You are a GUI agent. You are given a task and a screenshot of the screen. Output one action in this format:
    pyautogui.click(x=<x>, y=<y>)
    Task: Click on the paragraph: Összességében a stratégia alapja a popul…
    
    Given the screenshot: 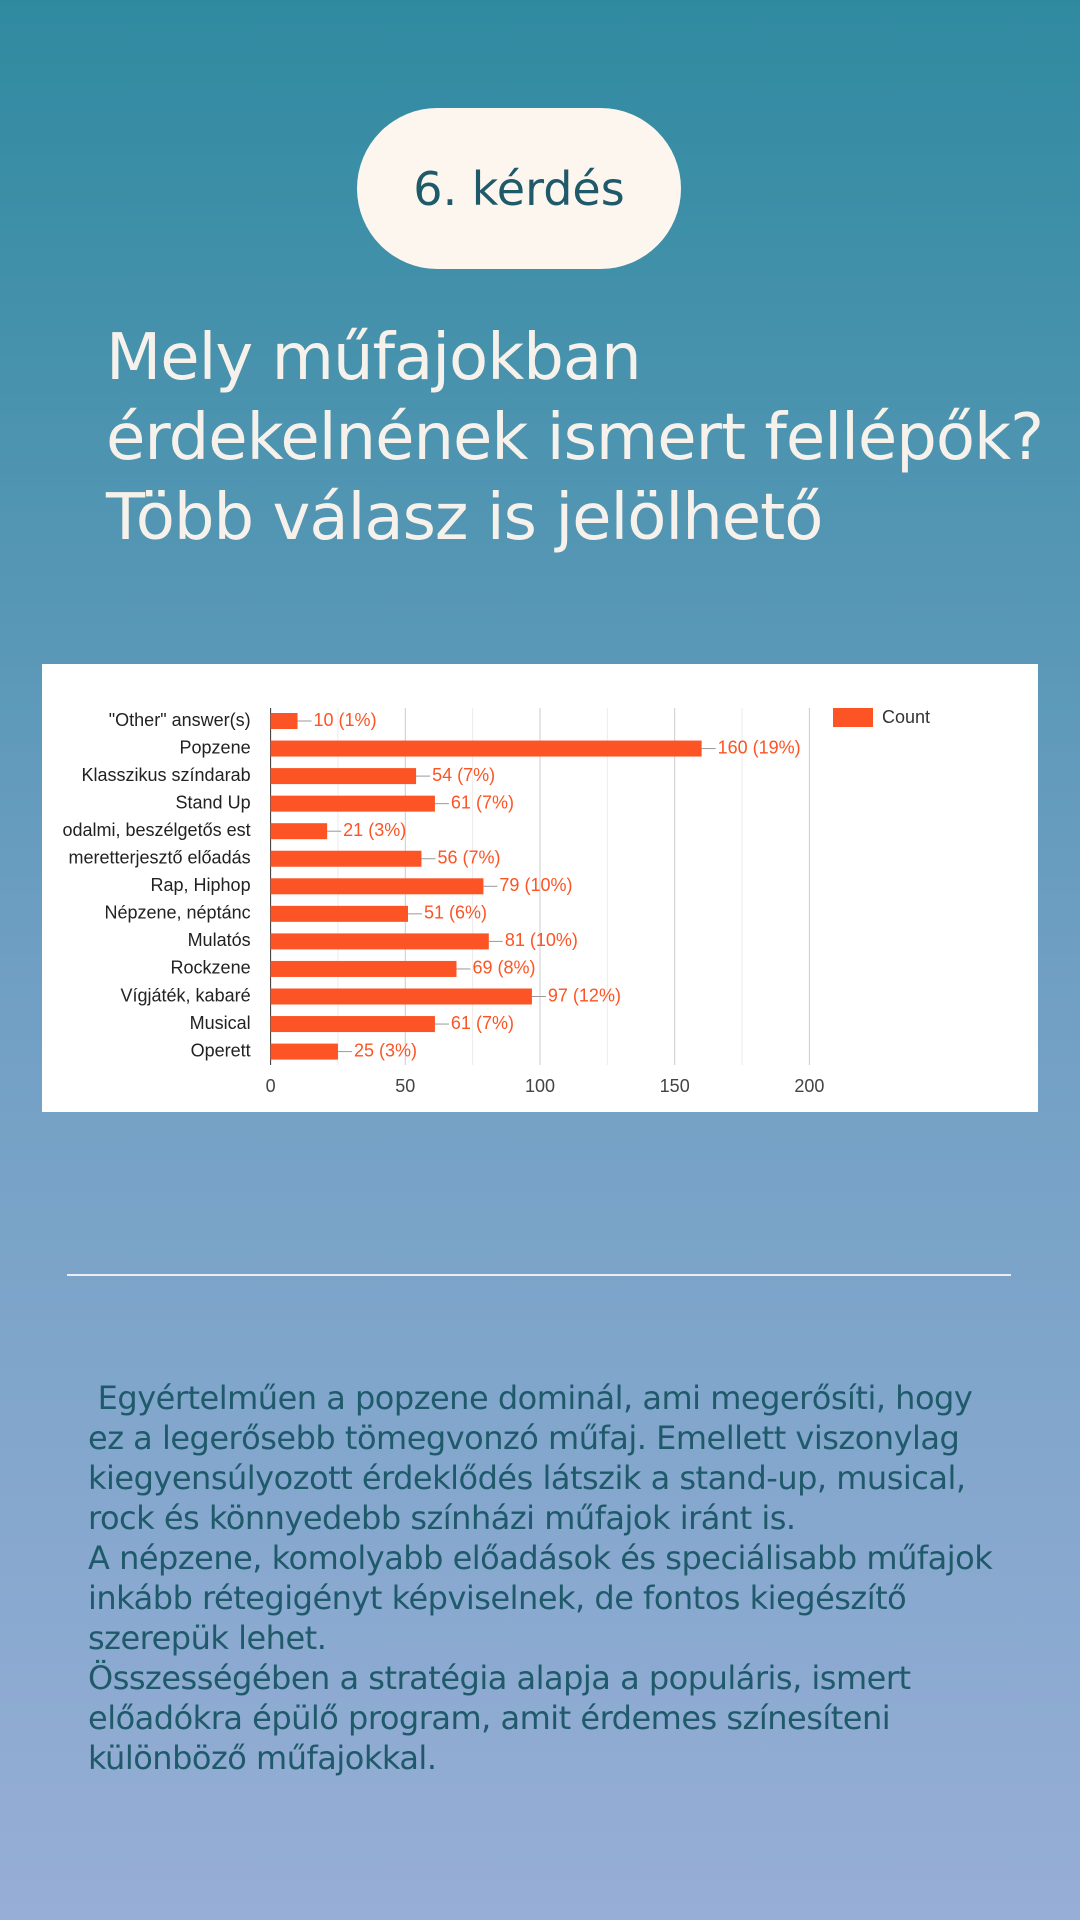 What is the action you would take?
    pyautogui.click(x=504, y=1718)
    